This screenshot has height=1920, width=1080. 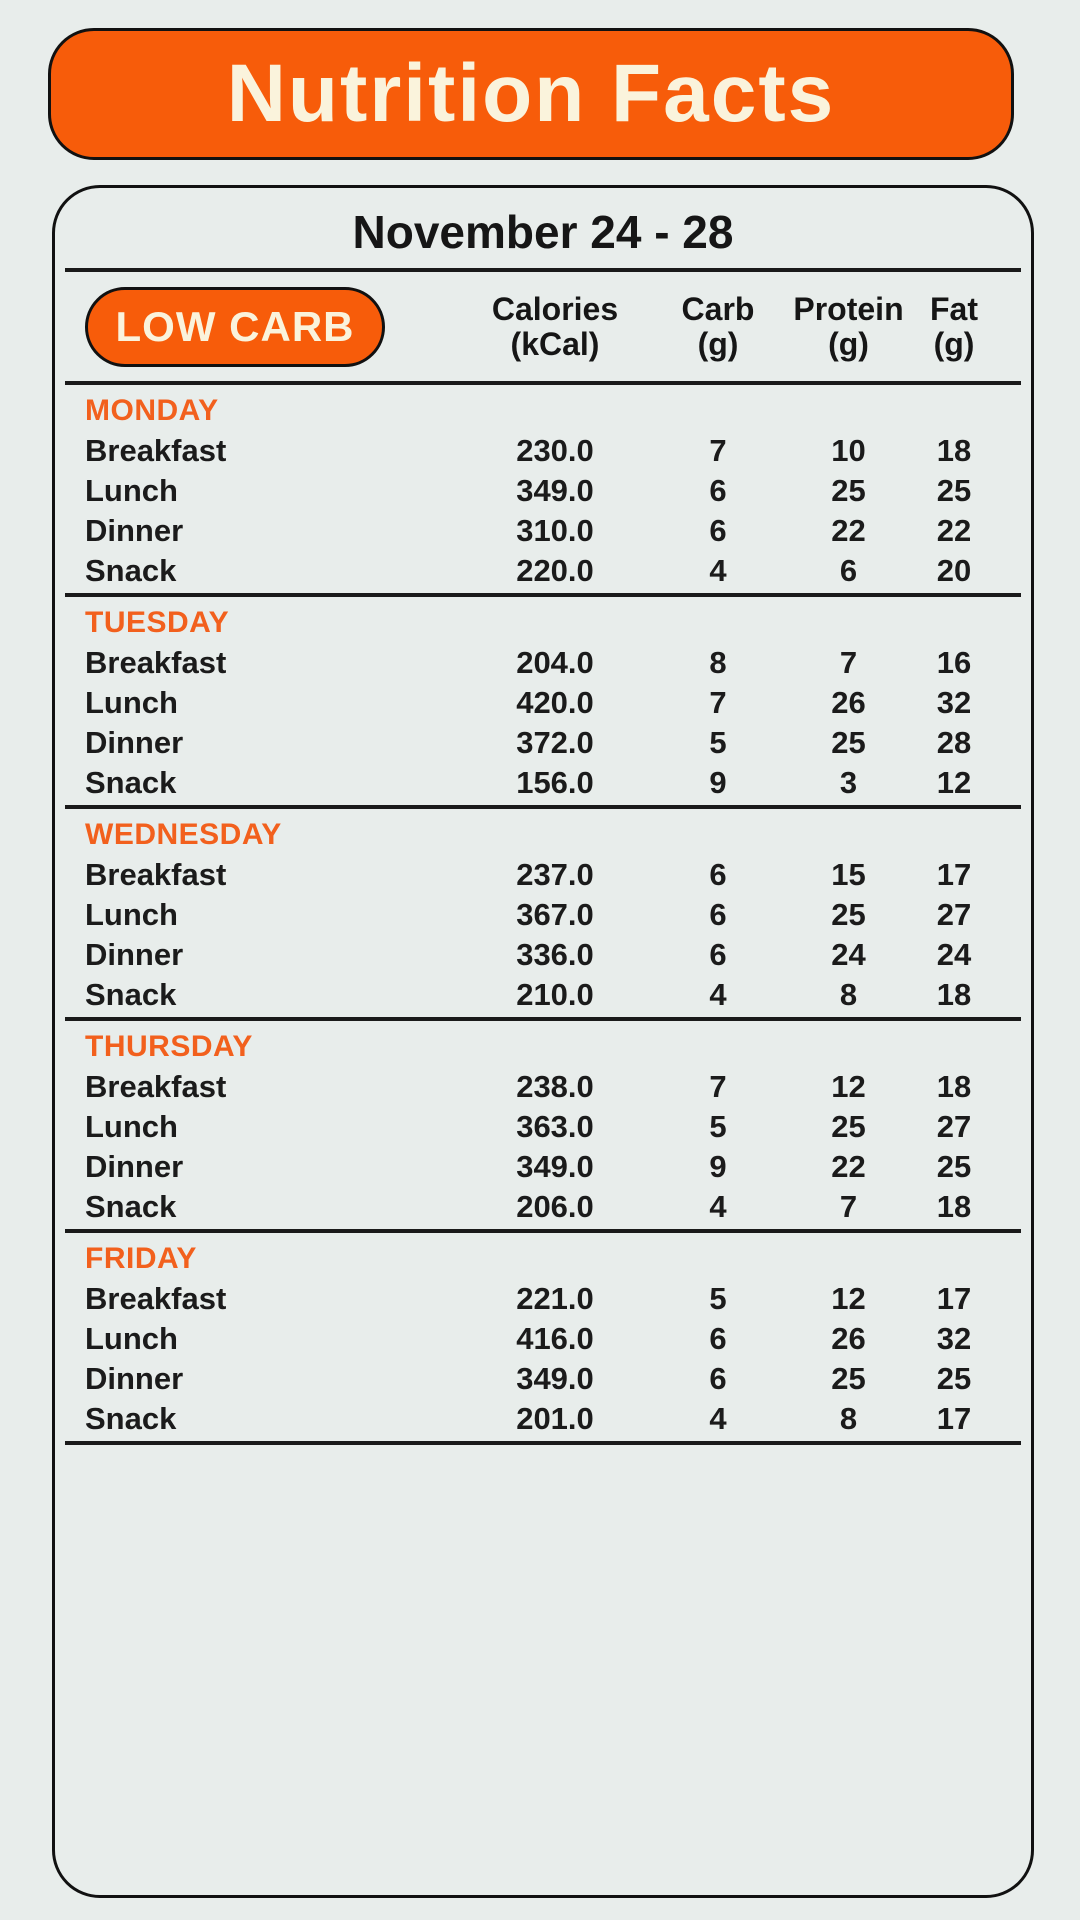 What do you see at coordinates (543, 663) in the screenshot?
I see `table-row: Breakfast 204.0 8 7 16` at bounding box center [543, 663].